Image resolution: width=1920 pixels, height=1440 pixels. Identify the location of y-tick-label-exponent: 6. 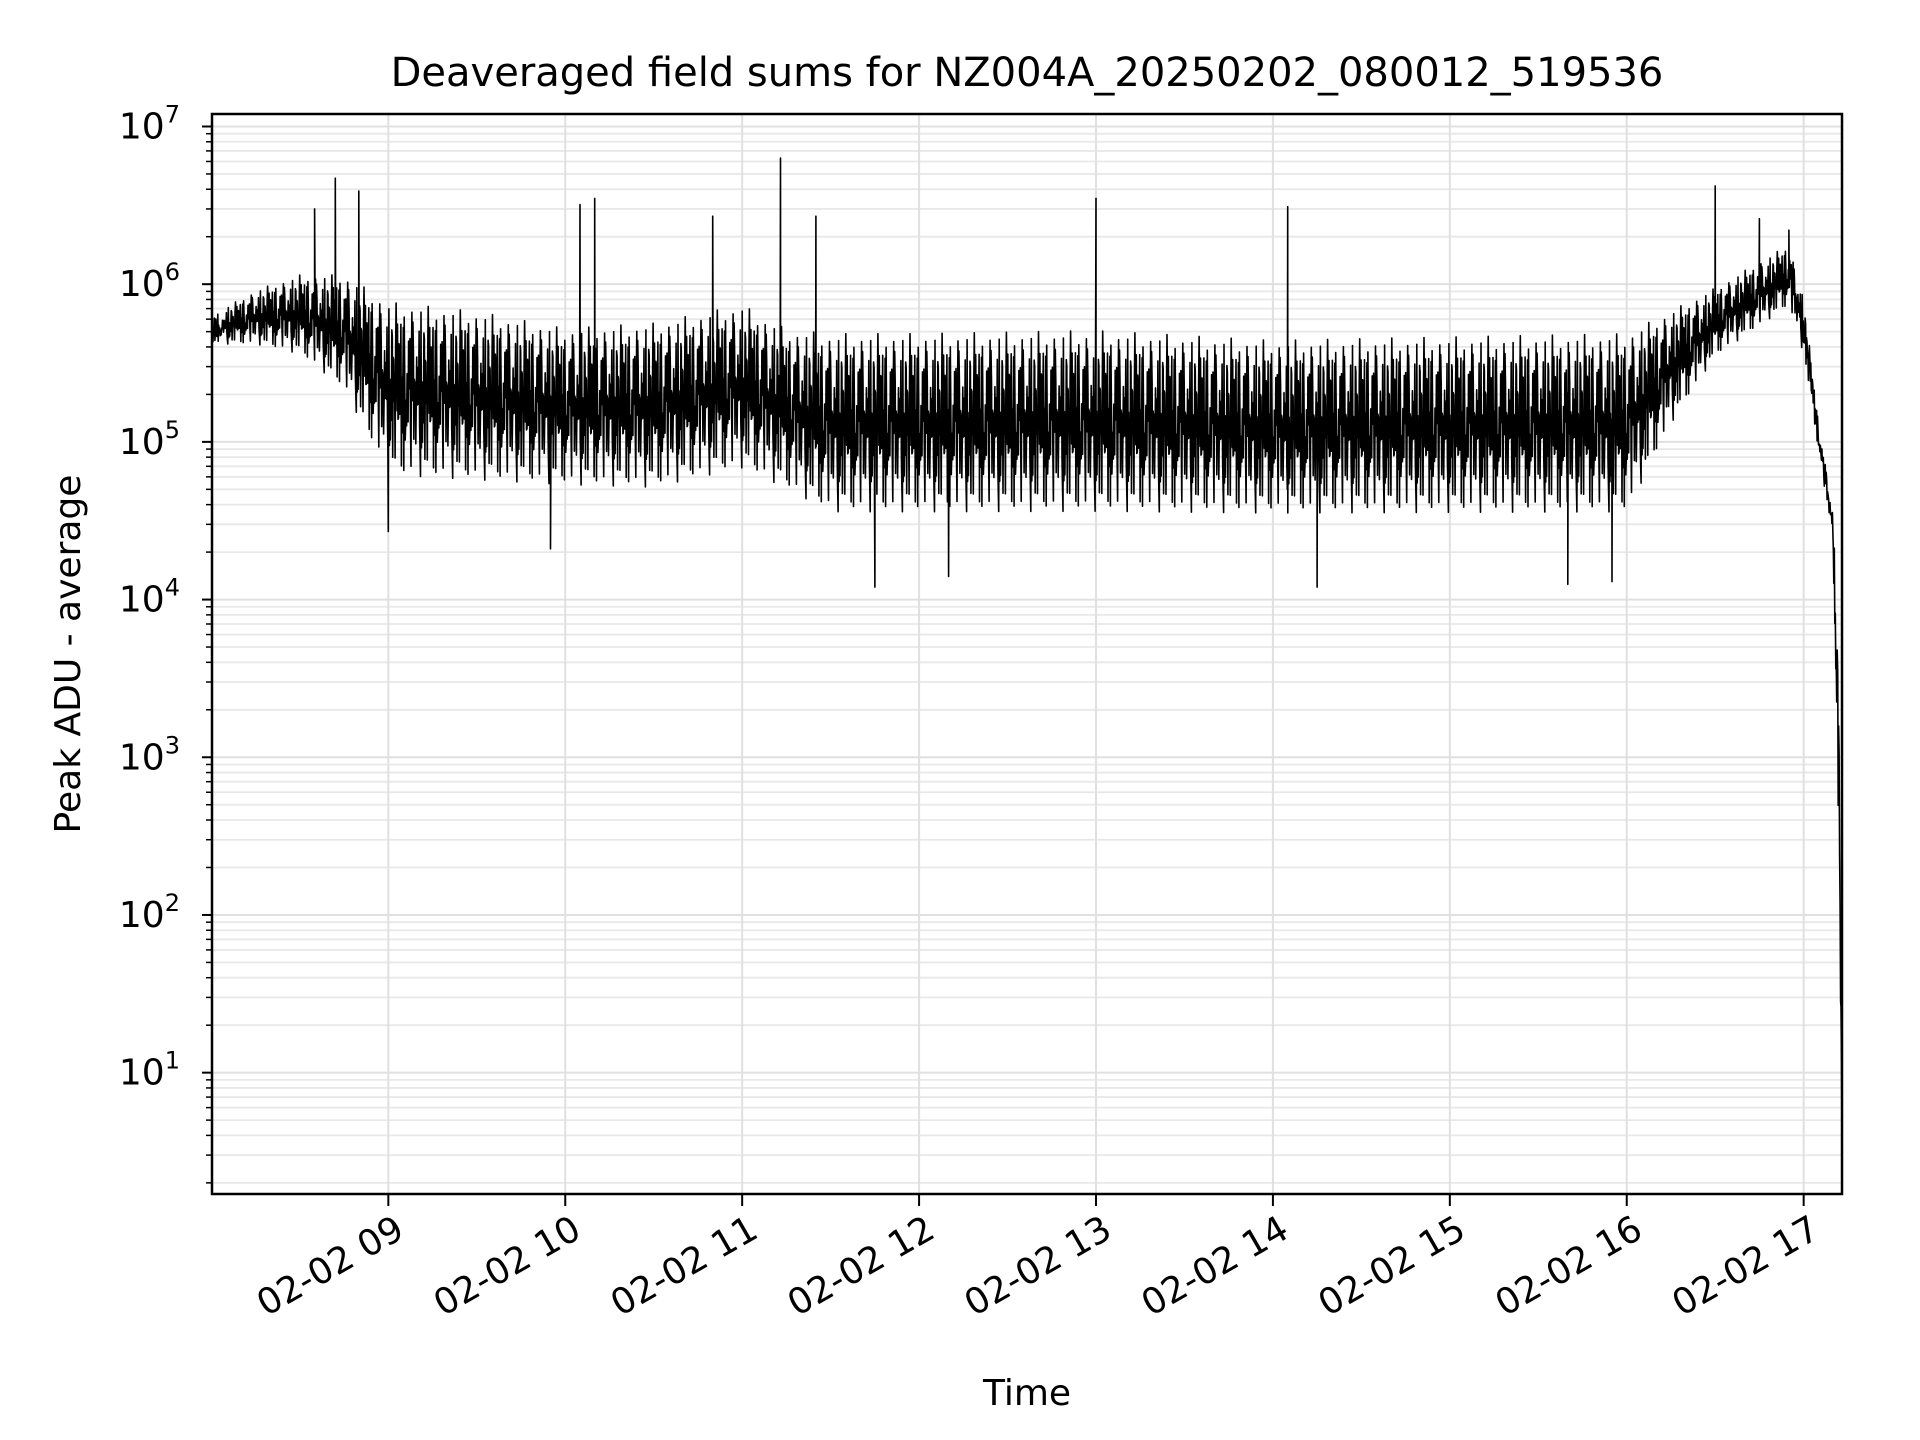
(172, 272).